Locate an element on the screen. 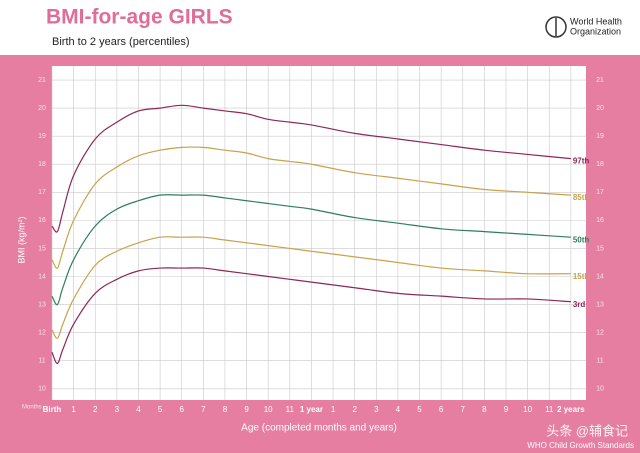  watermark: 头条 @辅食记 is located at coordinates (587, 430).